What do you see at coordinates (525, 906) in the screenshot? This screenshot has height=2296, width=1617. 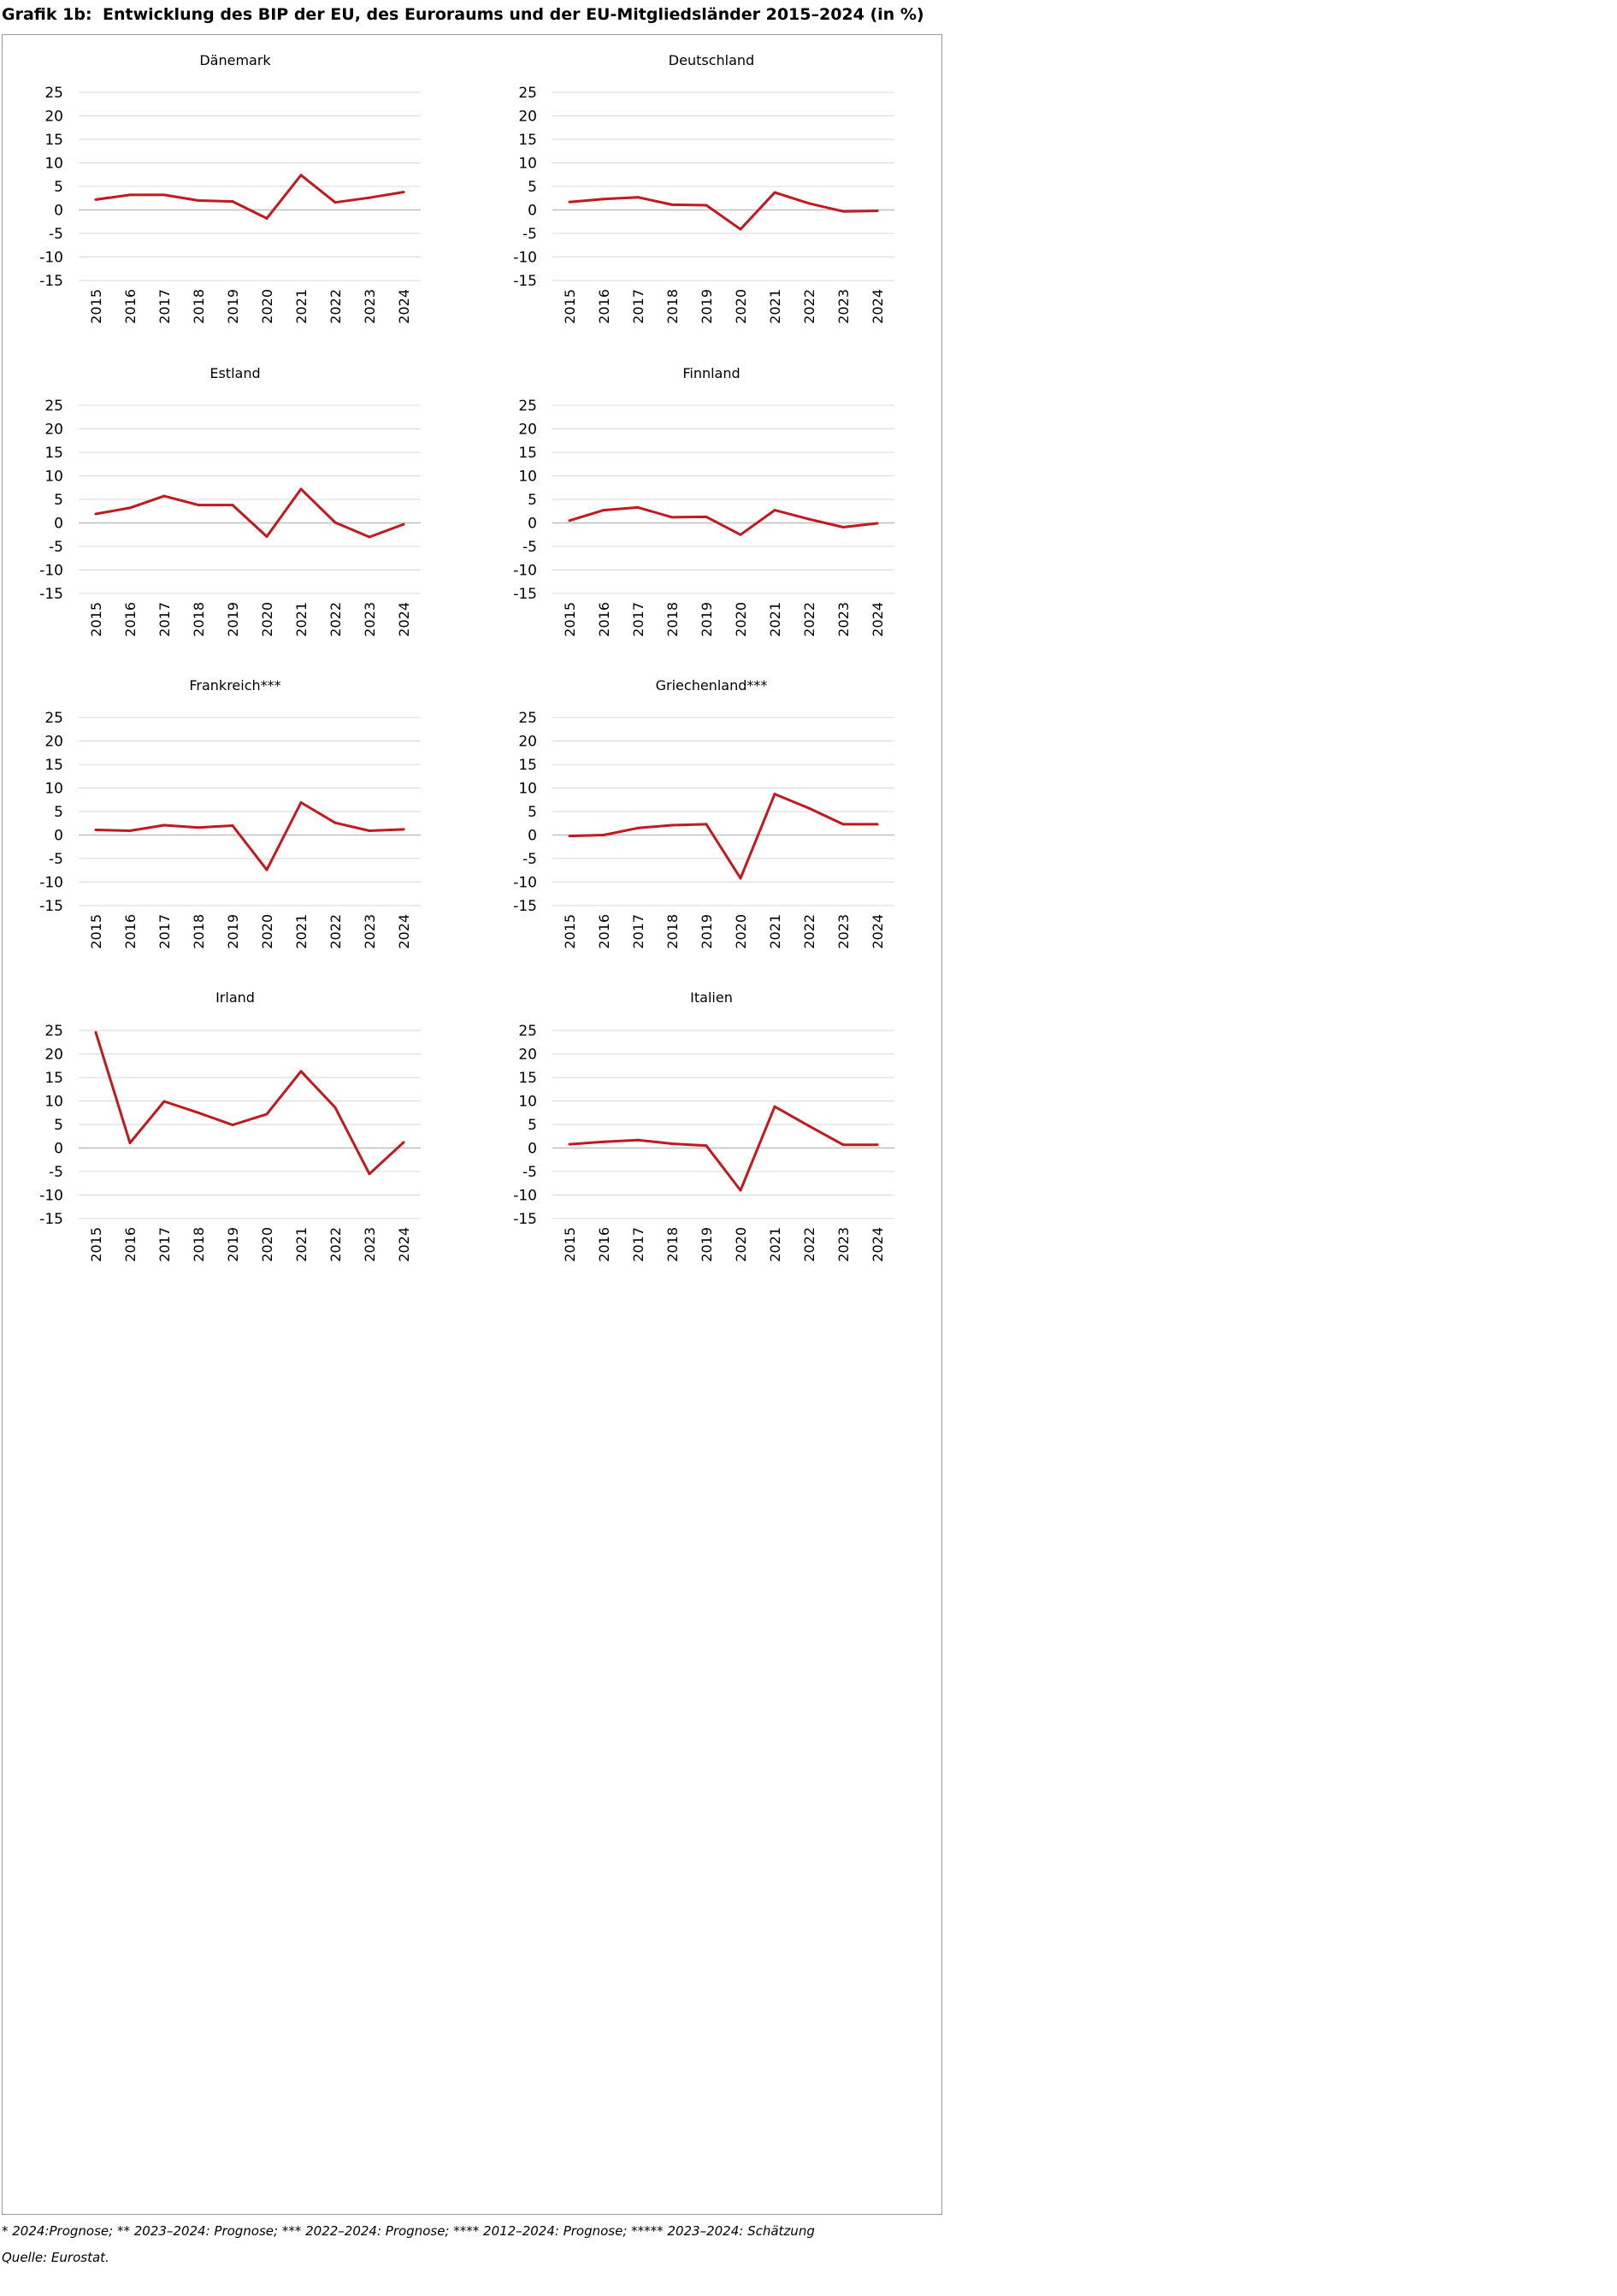 I see `y-tick-label: -15` at bounding box center [525, 906].